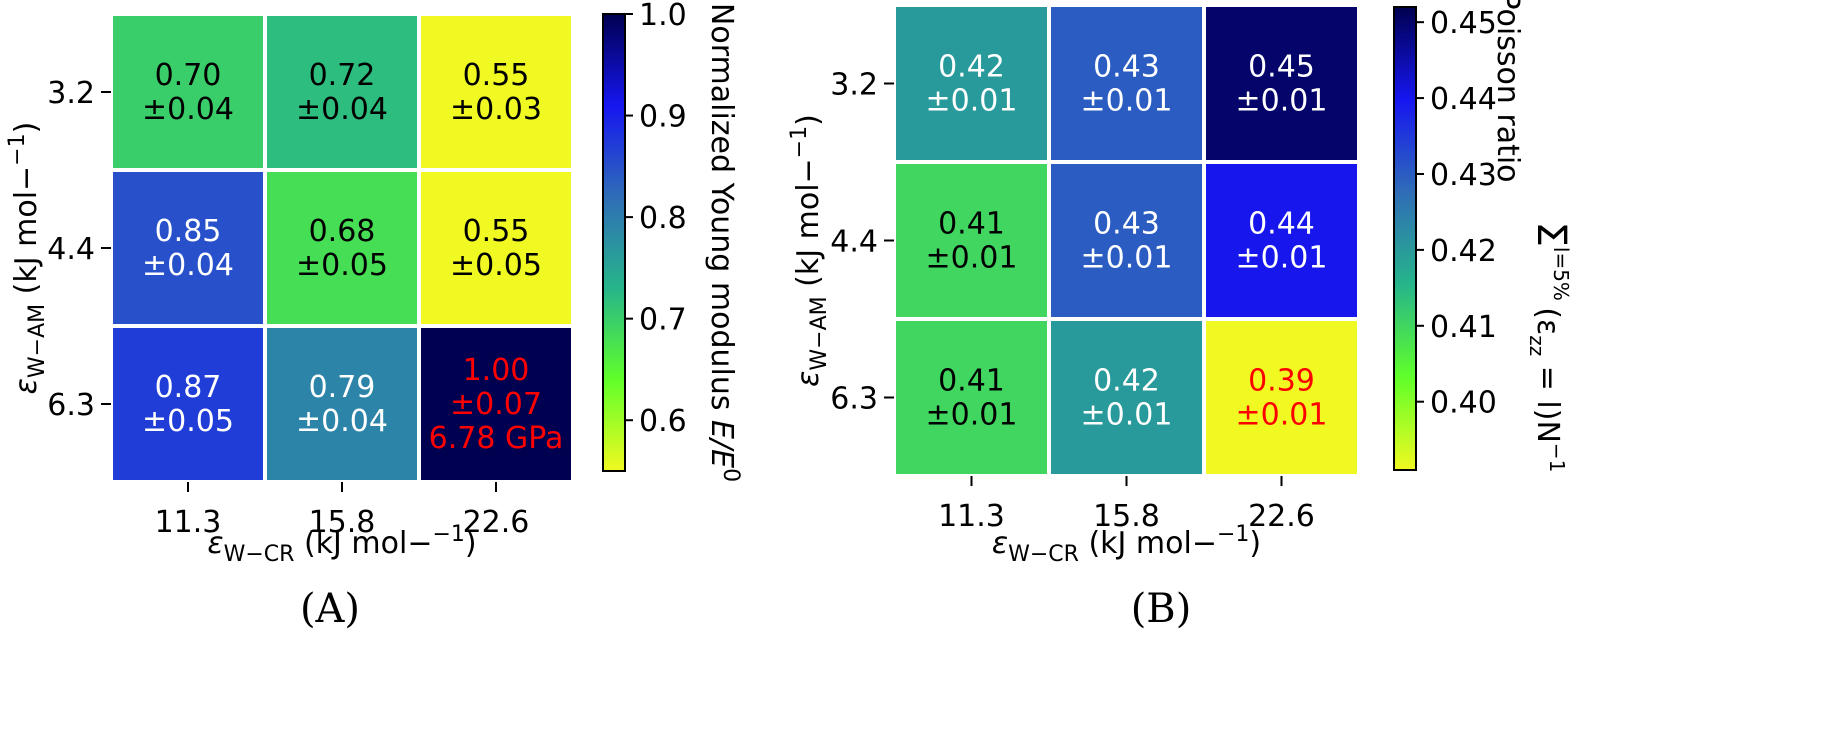 This screenshot has height=752, width=1846. What do you see at coordinates (1463, 327) in the screenshot?
I see `colorbar-tick-label: 0.41` at bounding box center [1463, 327].